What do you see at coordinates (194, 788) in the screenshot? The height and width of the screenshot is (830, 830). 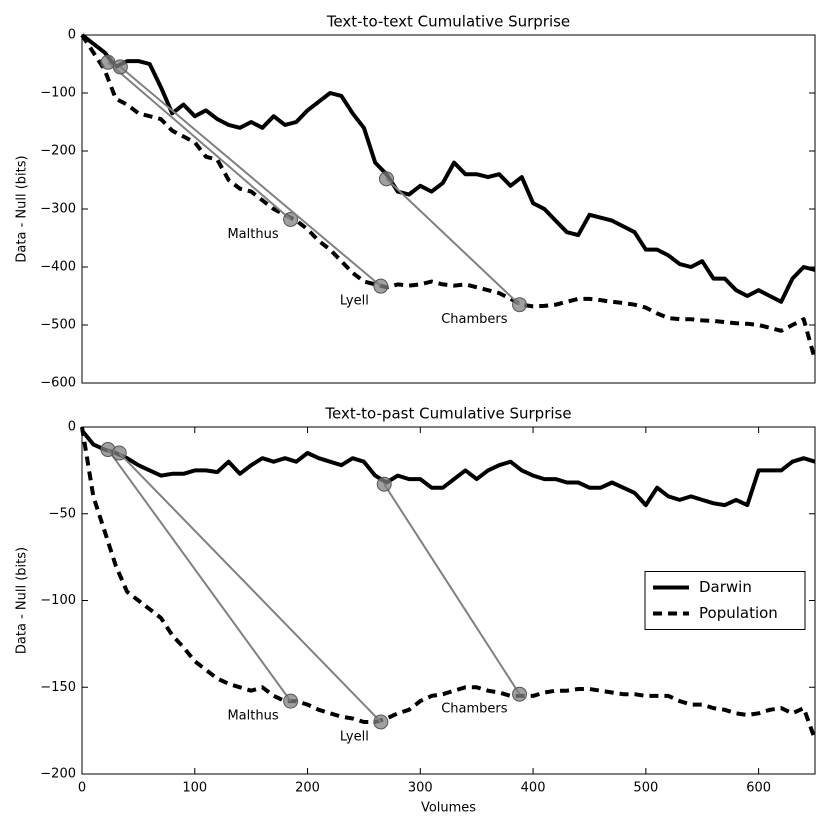 I see `x-tick-label: 100` at bounding box center [194, 788].